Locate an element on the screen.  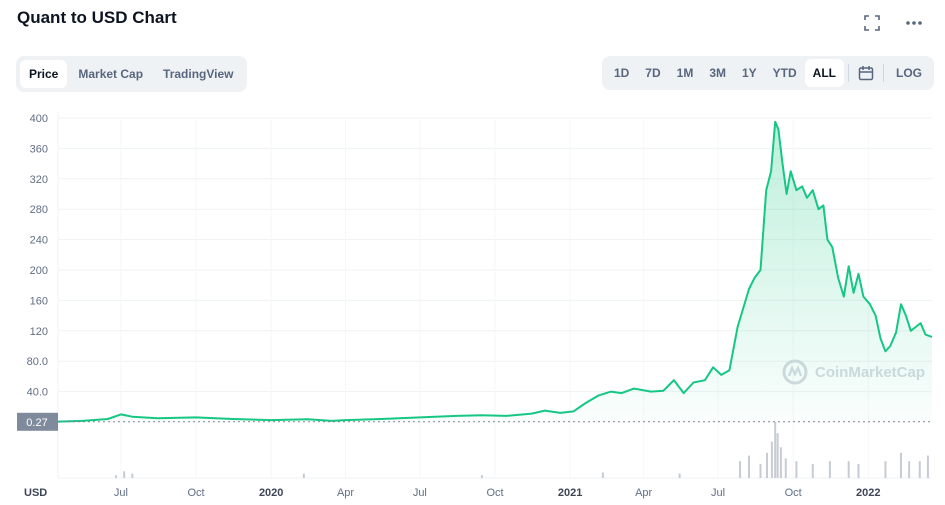
calendar-icon is located at coordinates (866, 73).